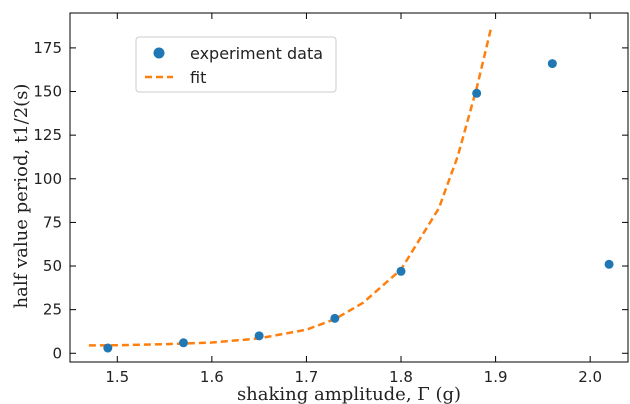  I want to click on x-tick-label-5: 2.0, so click(590, 377).